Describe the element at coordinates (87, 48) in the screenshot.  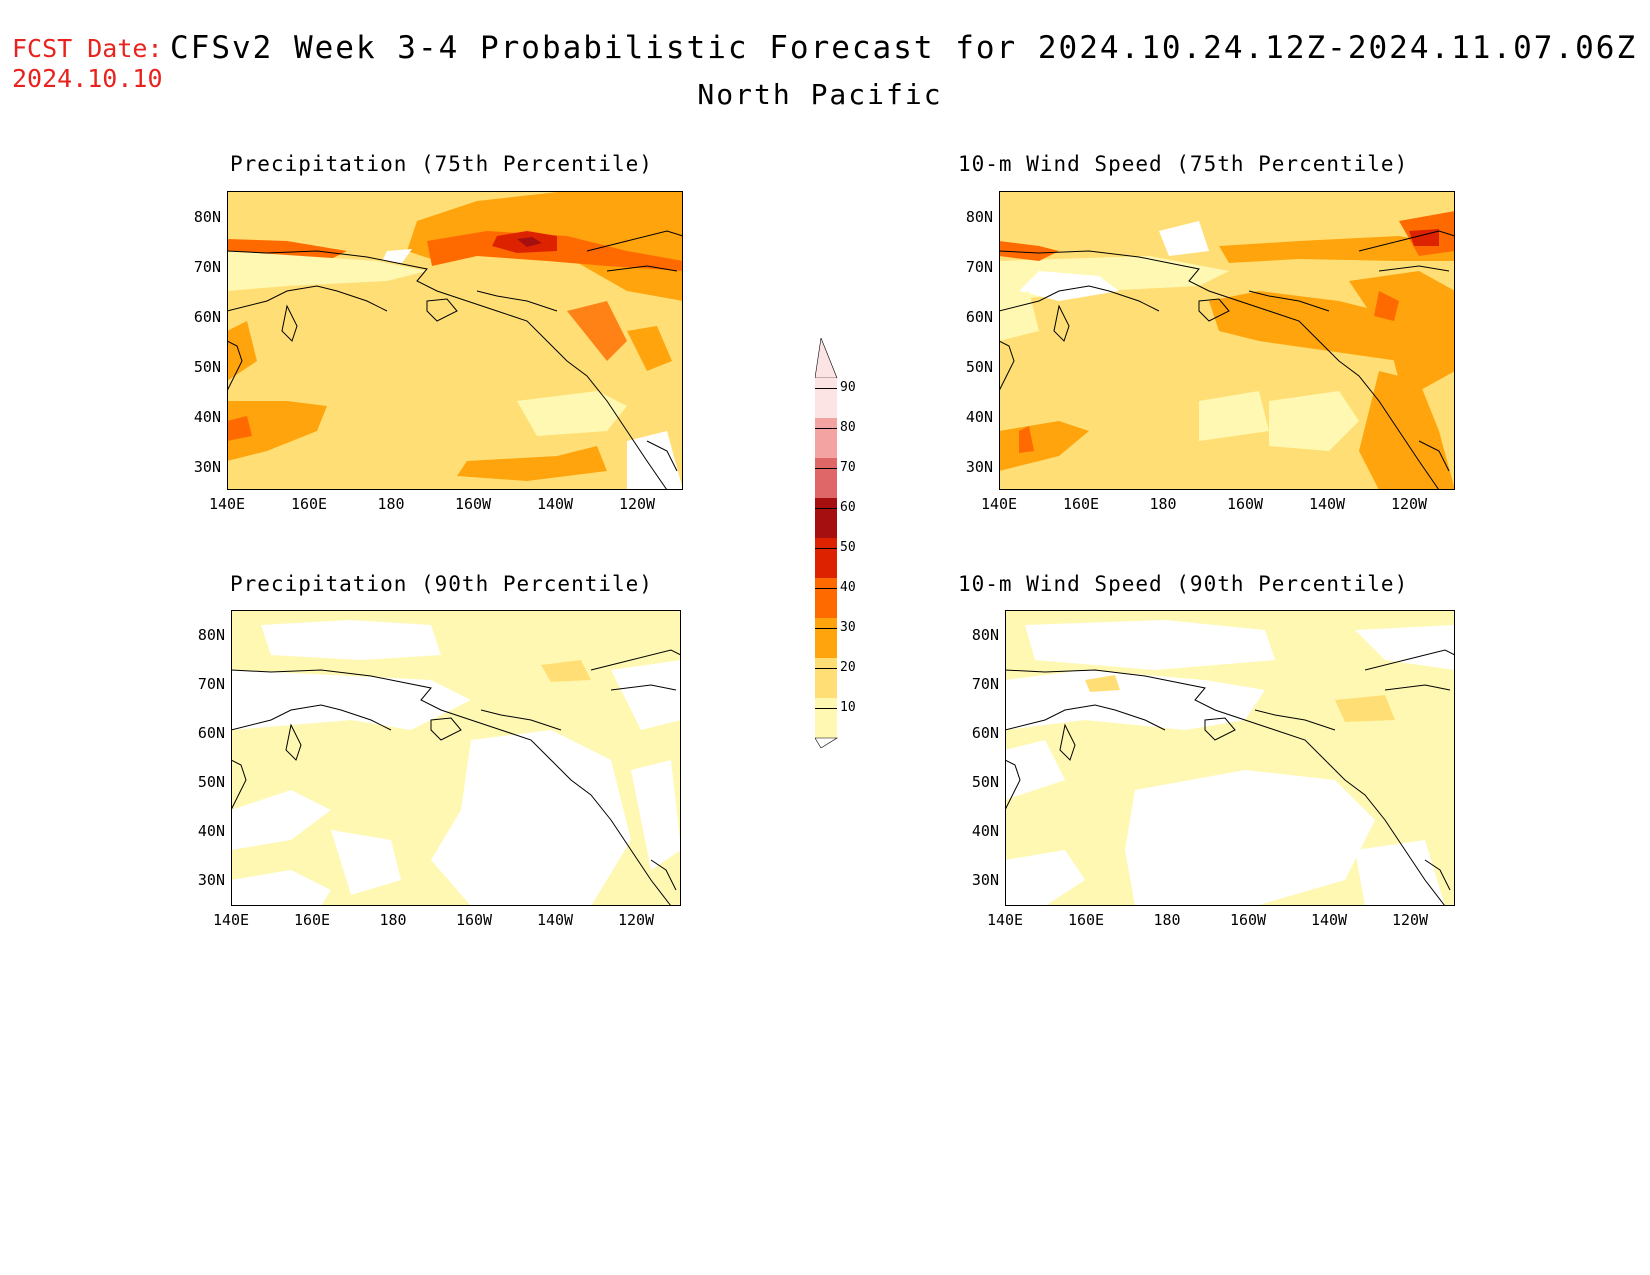
I see `fcst-date-label: FCST Date:` at that location.